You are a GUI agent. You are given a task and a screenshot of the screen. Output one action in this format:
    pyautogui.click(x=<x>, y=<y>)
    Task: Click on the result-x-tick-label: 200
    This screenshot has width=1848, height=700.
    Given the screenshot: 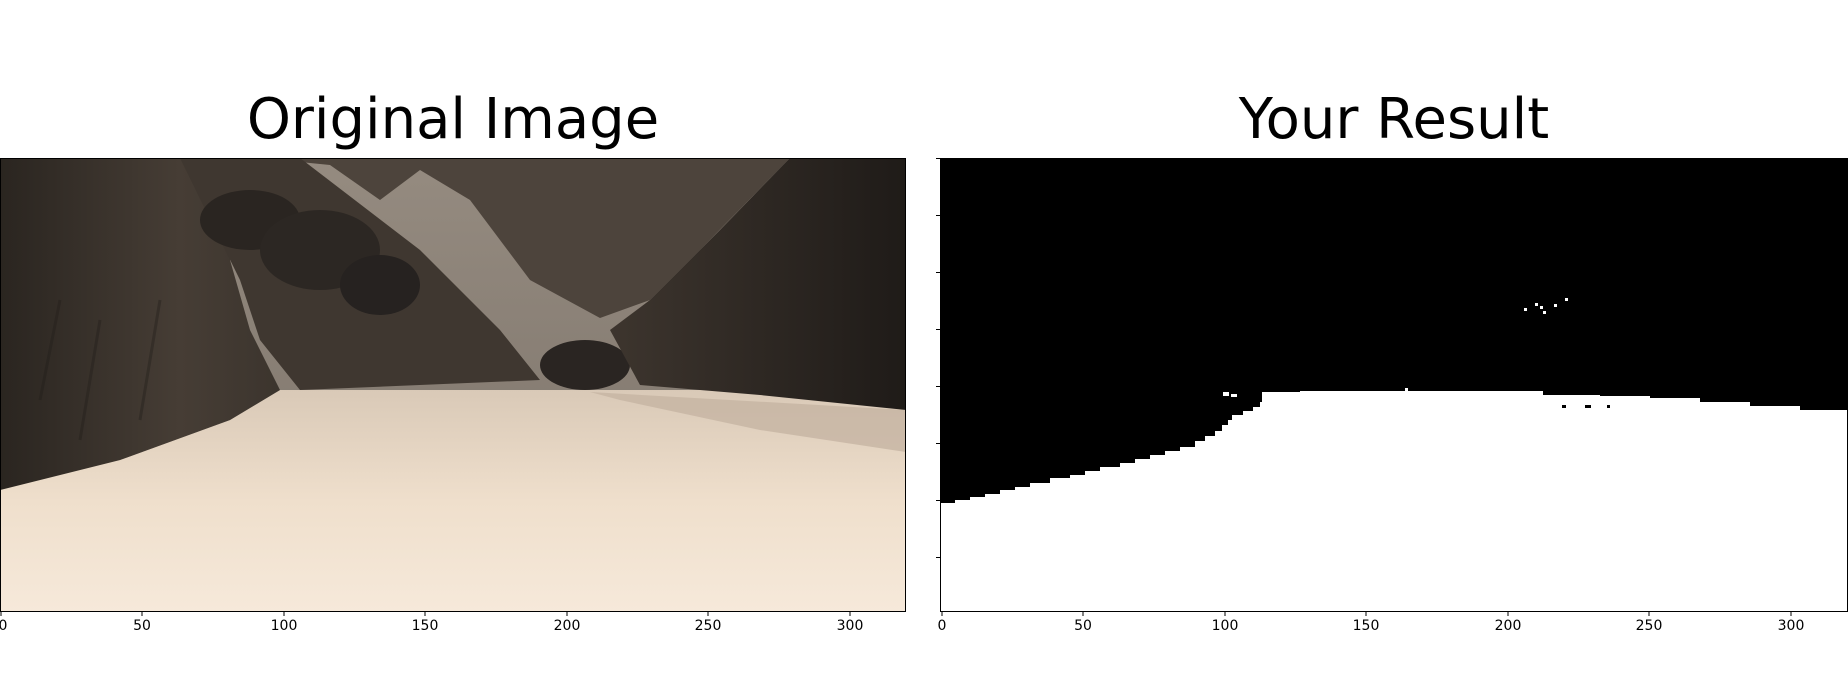 What is the action you would take?
    pyautogui.click(x=1508, y=626)
    